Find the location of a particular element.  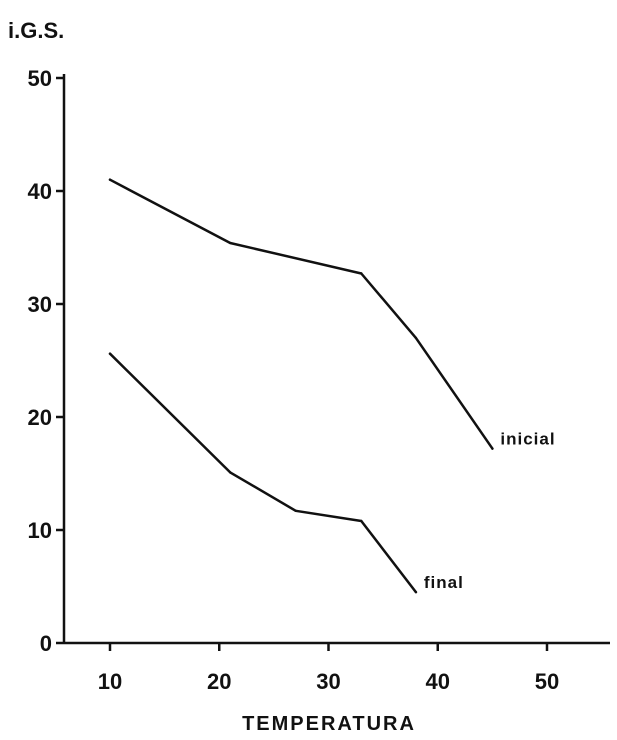

x-tick-label: 20 is located at coordinates (219, 681).